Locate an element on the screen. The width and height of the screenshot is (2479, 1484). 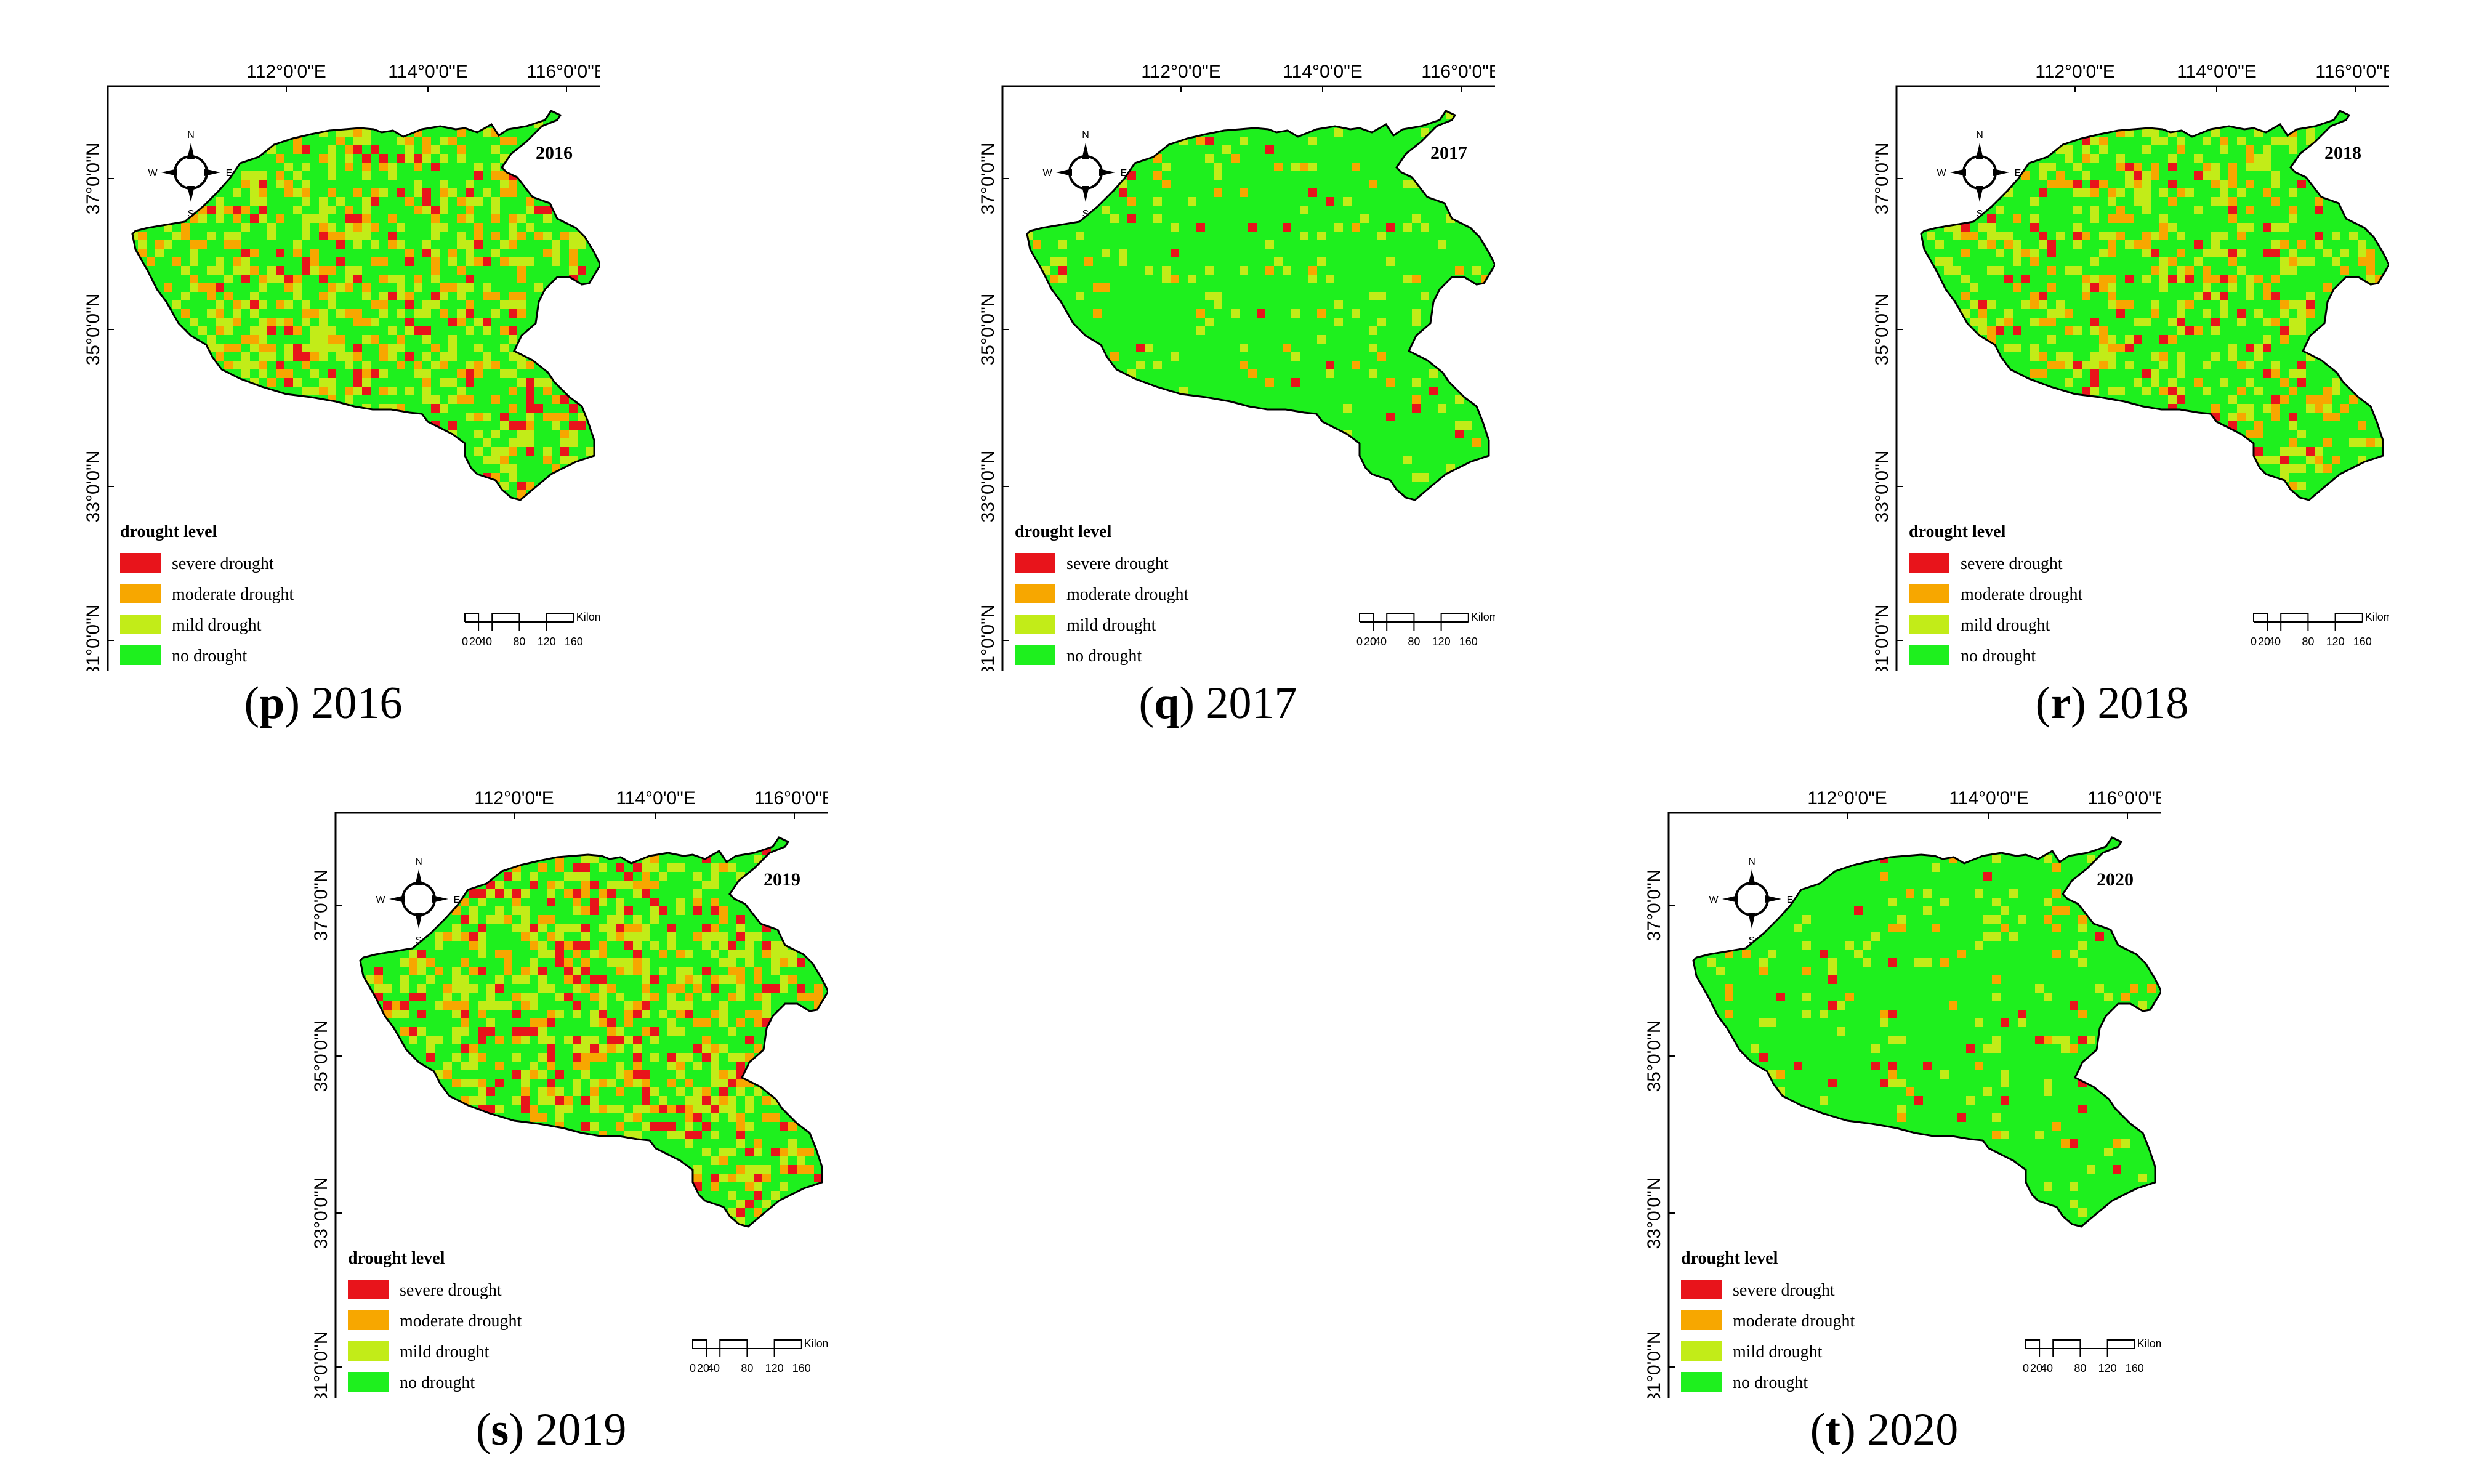
legend-title: drought level is located at coordinates (1729, 1258).